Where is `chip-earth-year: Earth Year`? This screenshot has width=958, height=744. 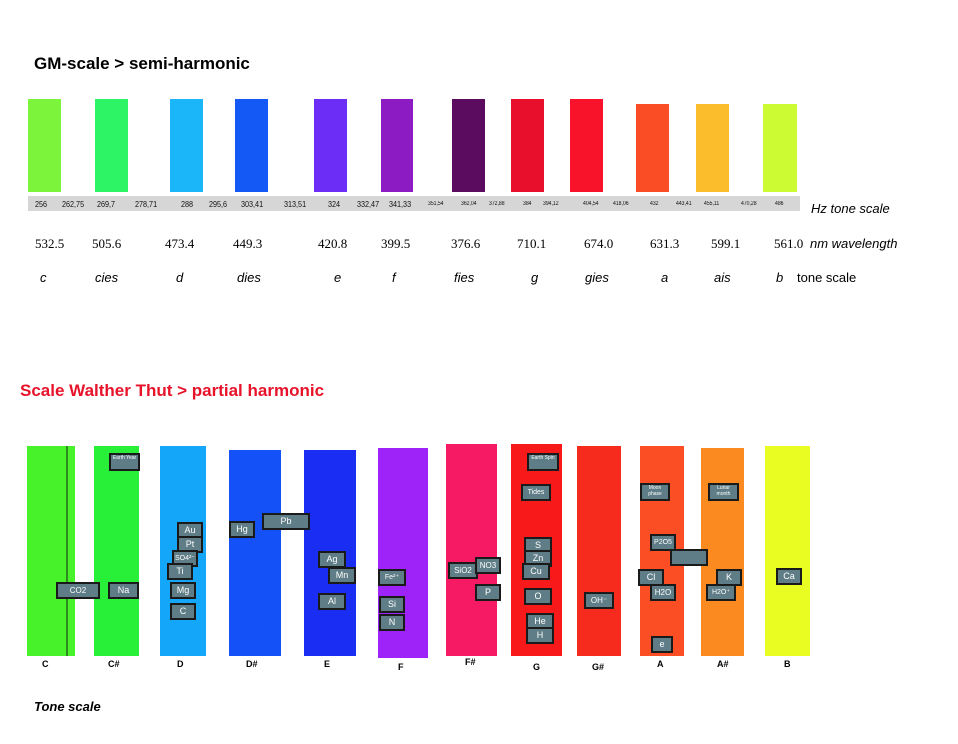 chip-earth-year: Earth Year is located at coordinates (124, 462).